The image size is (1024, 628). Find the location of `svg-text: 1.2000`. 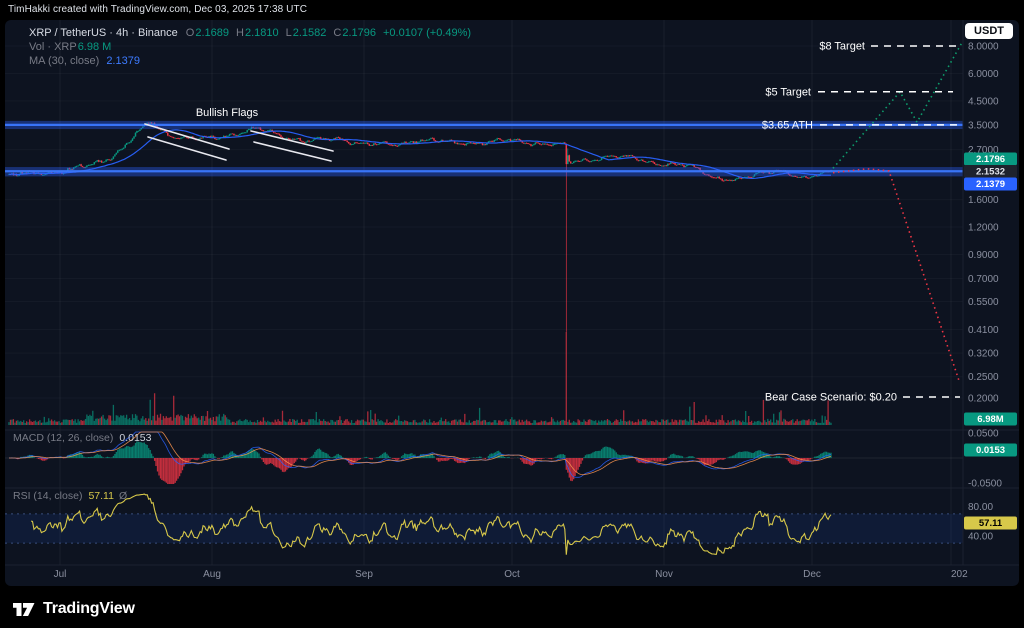

svg-text: 1.2000 is located at coordinates (983, 228).